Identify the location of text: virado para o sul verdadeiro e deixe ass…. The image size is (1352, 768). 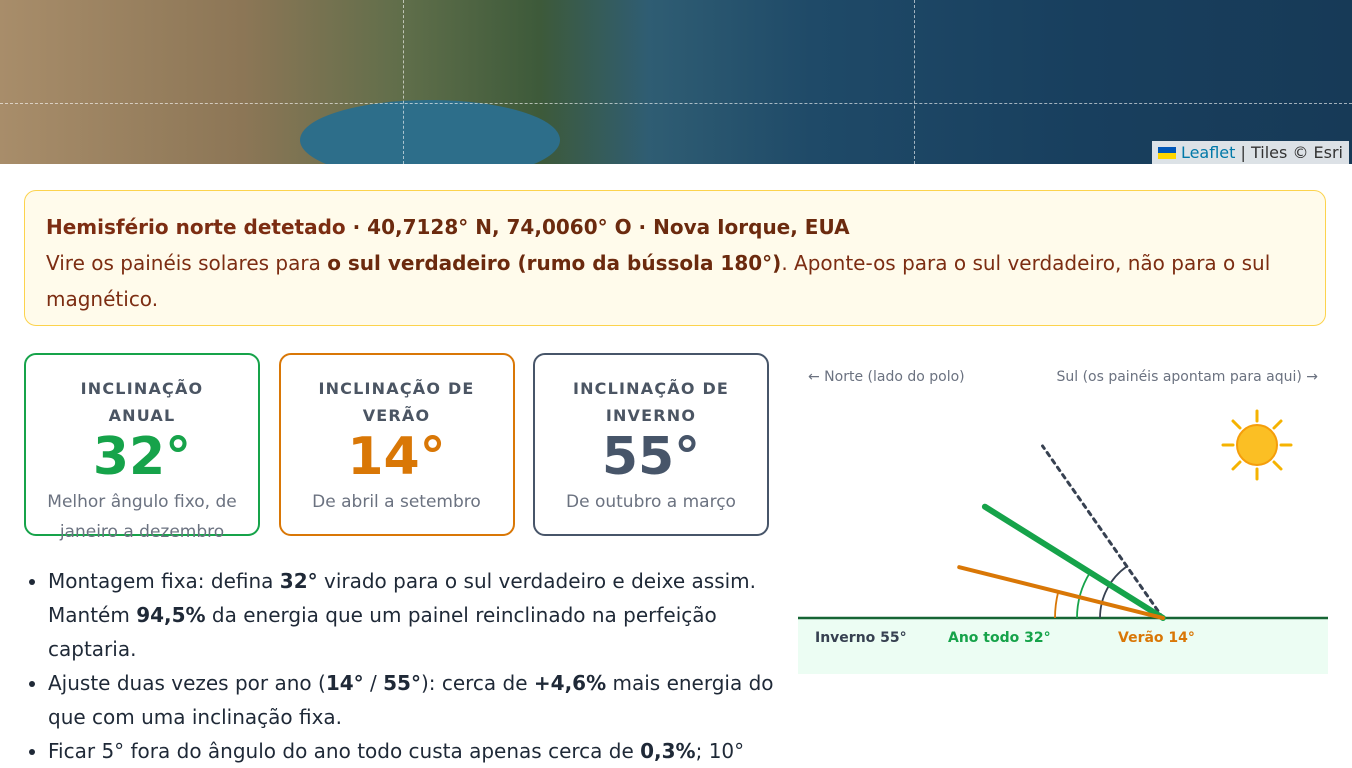
(402, 598).